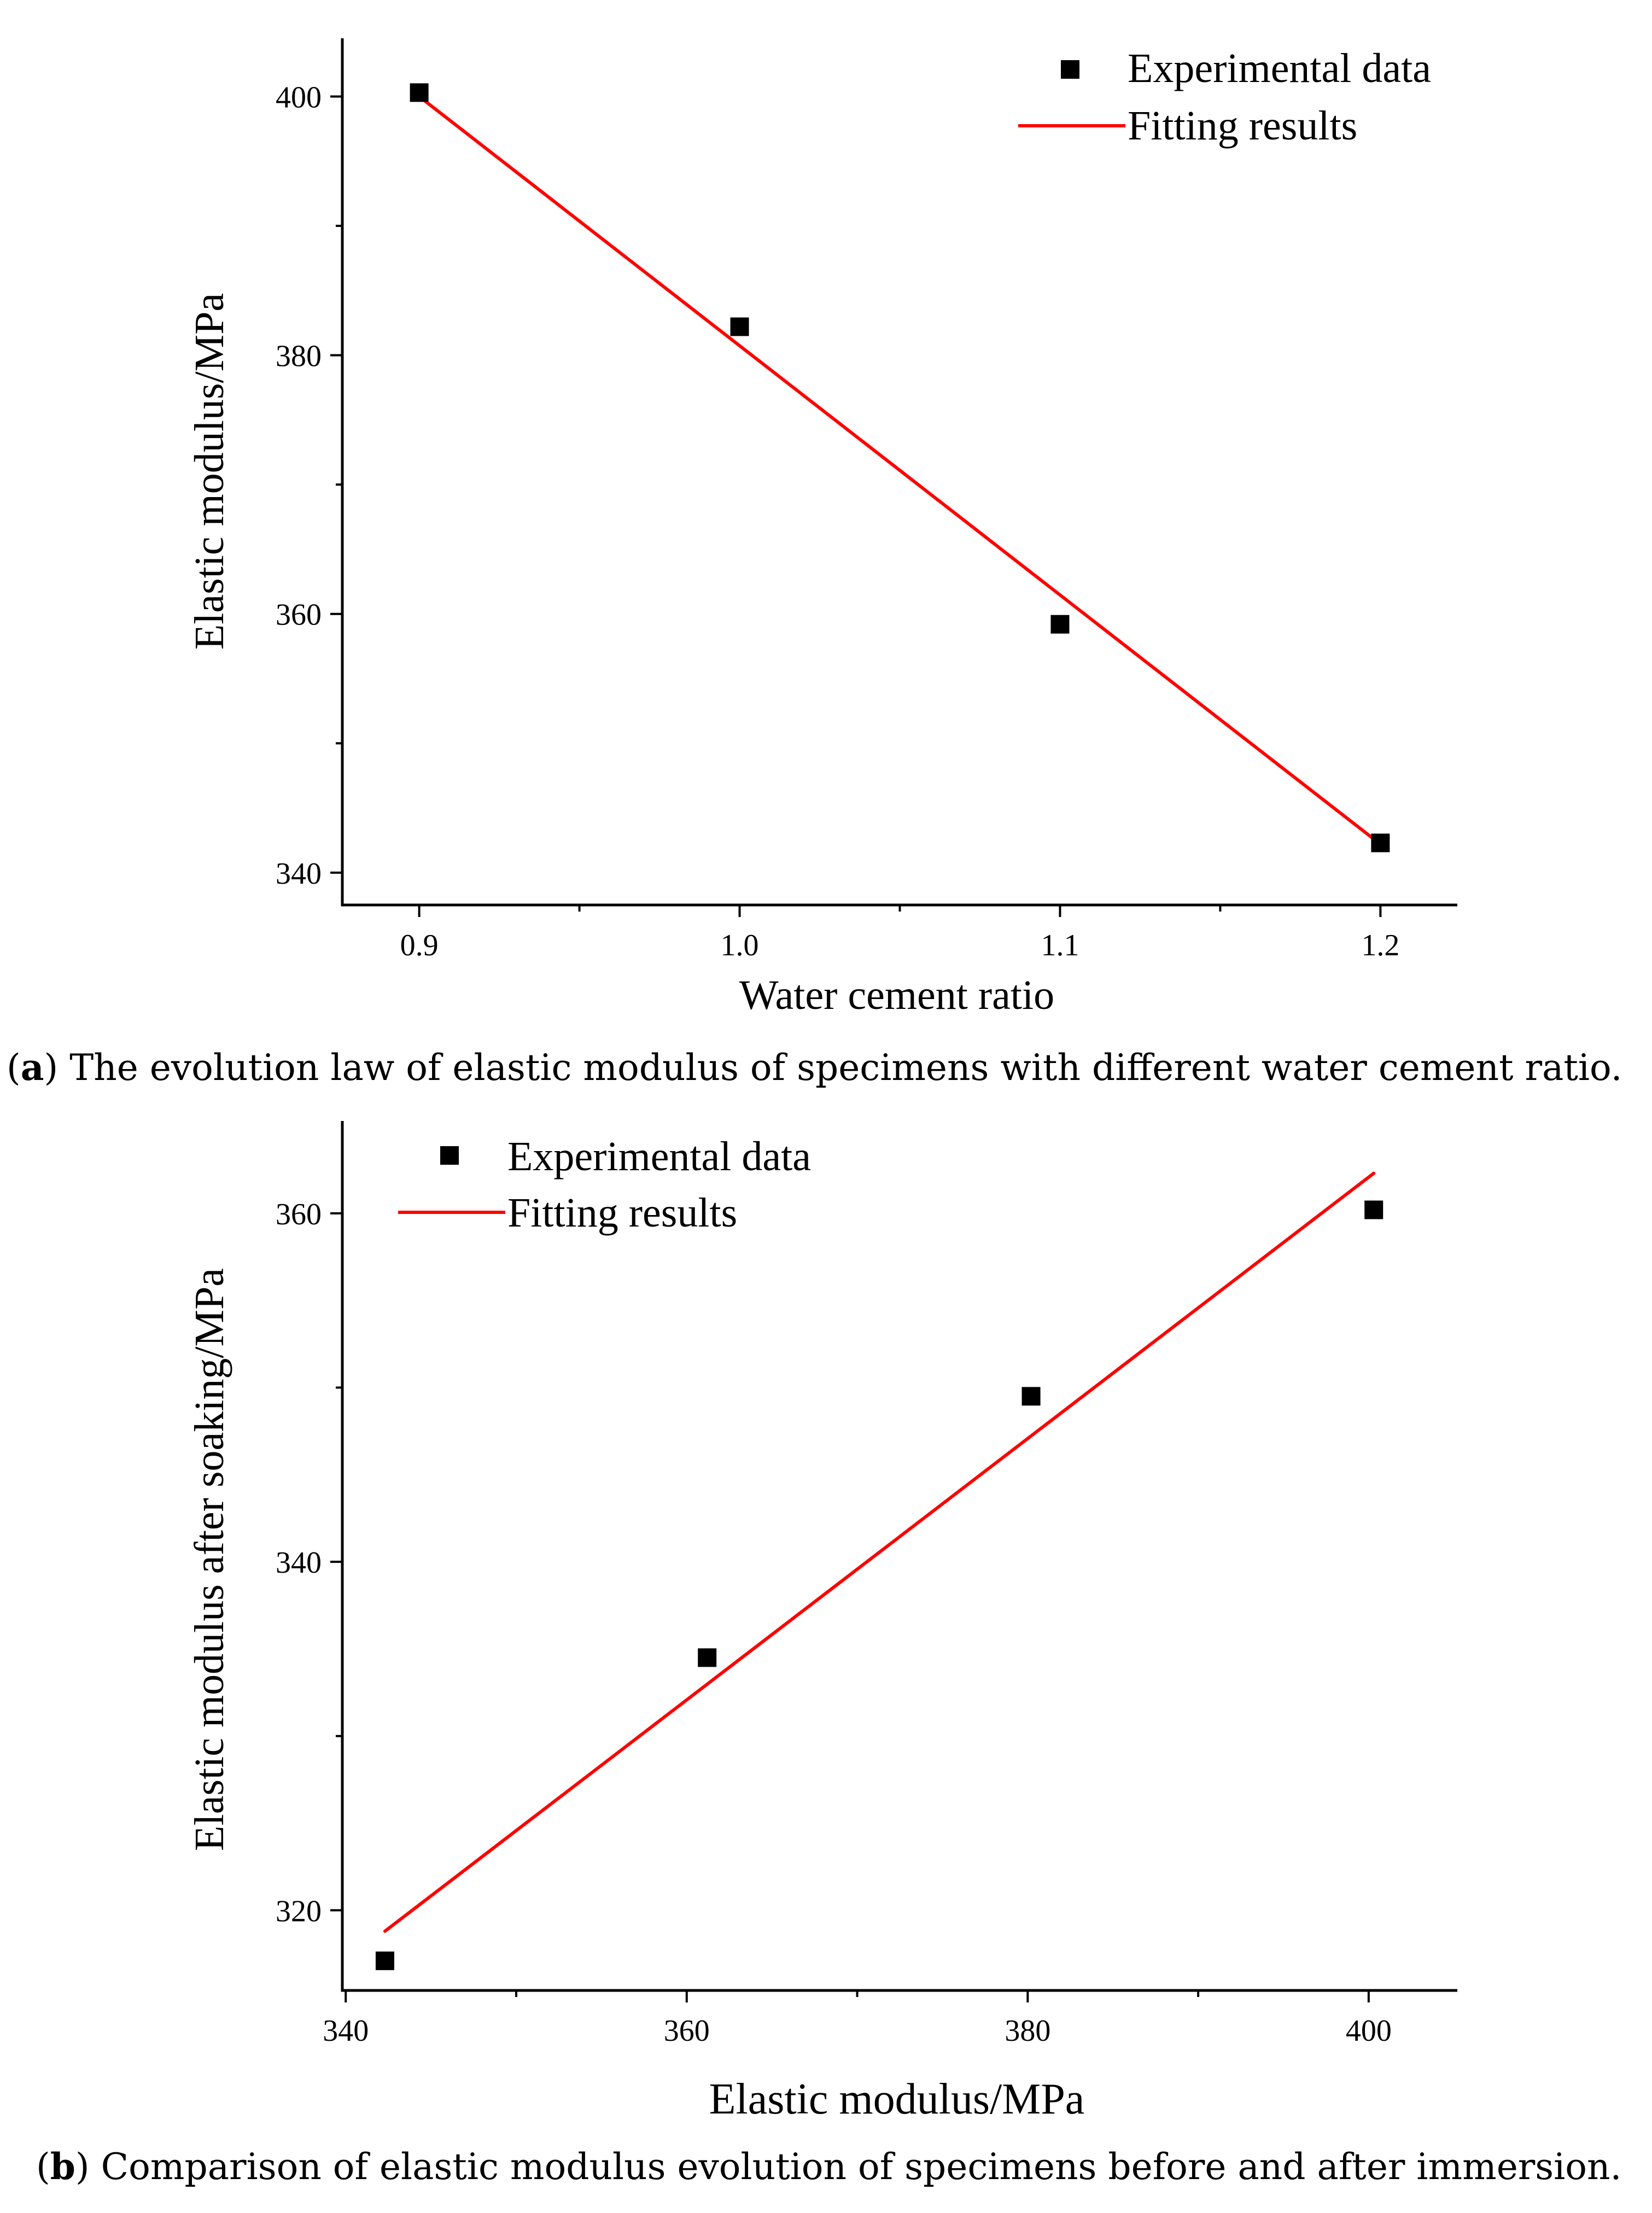  I want to click on panel-b-y-label: Elastic modulus after soaking/MPa, so click(209, 1559).